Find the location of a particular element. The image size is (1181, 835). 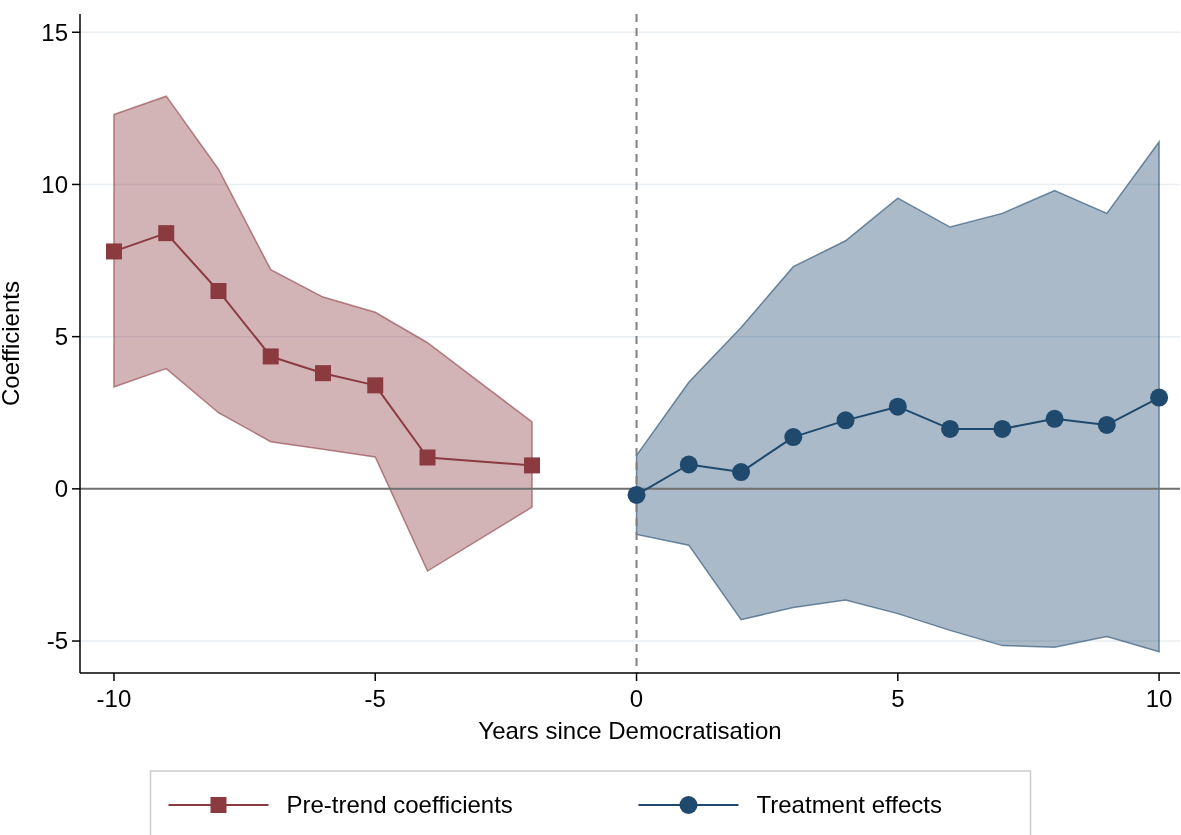

x-tick-label: 5 is located at coordinates (898, 698).